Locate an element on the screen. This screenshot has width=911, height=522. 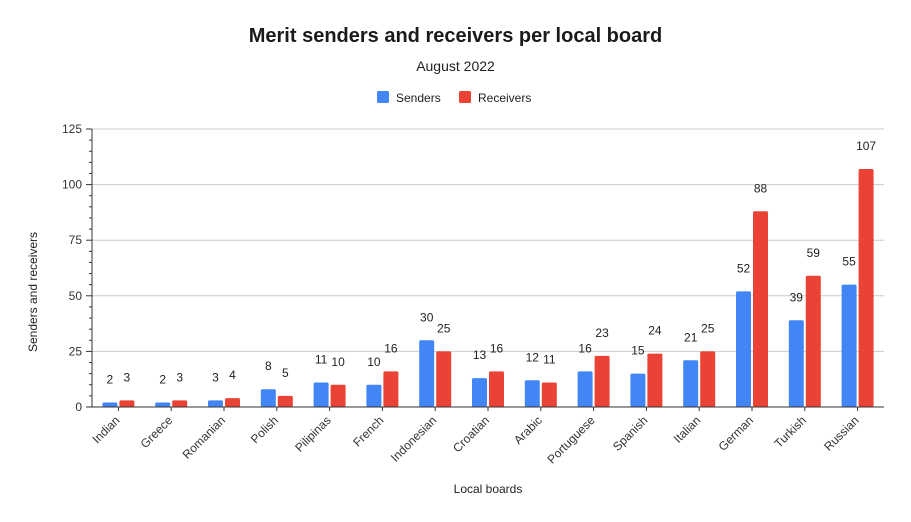
legend-label-receivers: Receivers is located at coordinates (504, 98).